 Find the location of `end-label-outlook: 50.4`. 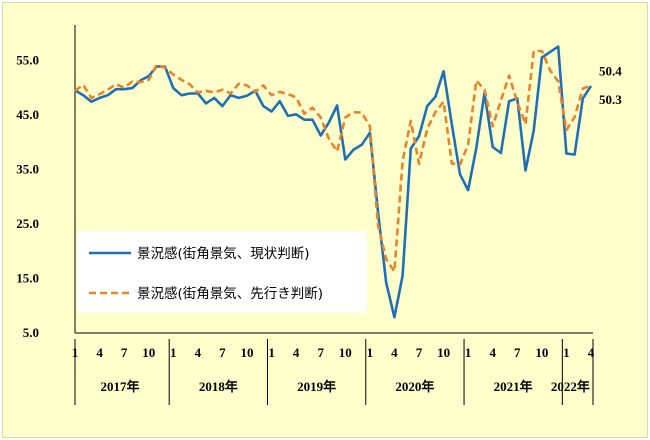

end-label-outlook: 50.4 is located at coordinates (610, 70).